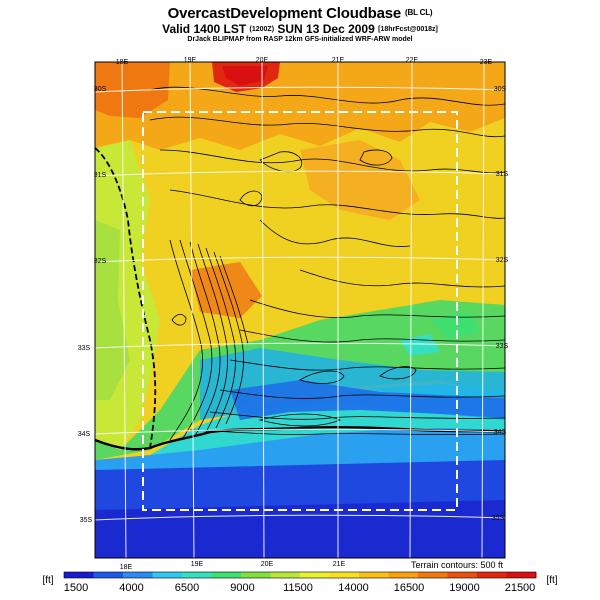 The image size is (600, 600). Describe the element at coordinates (86, 520) in the screenshot. I see `left-lat-label: 35S` at that location.